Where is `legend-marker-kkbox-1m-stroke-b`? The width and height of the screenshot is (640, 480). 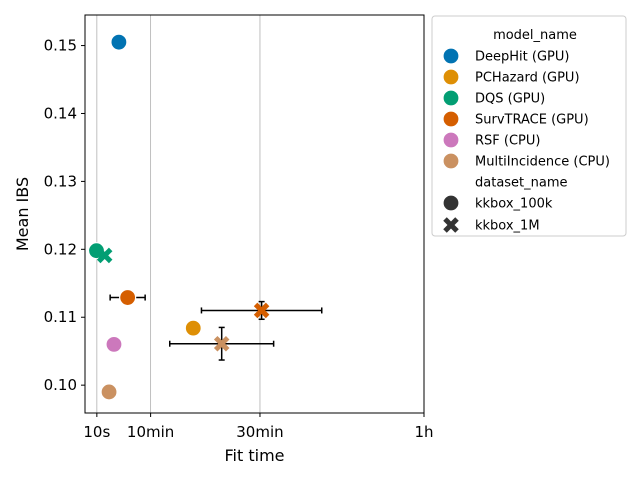
legend-marker-kkbox-1m-stroke-b is located at coordinates (451, 225).